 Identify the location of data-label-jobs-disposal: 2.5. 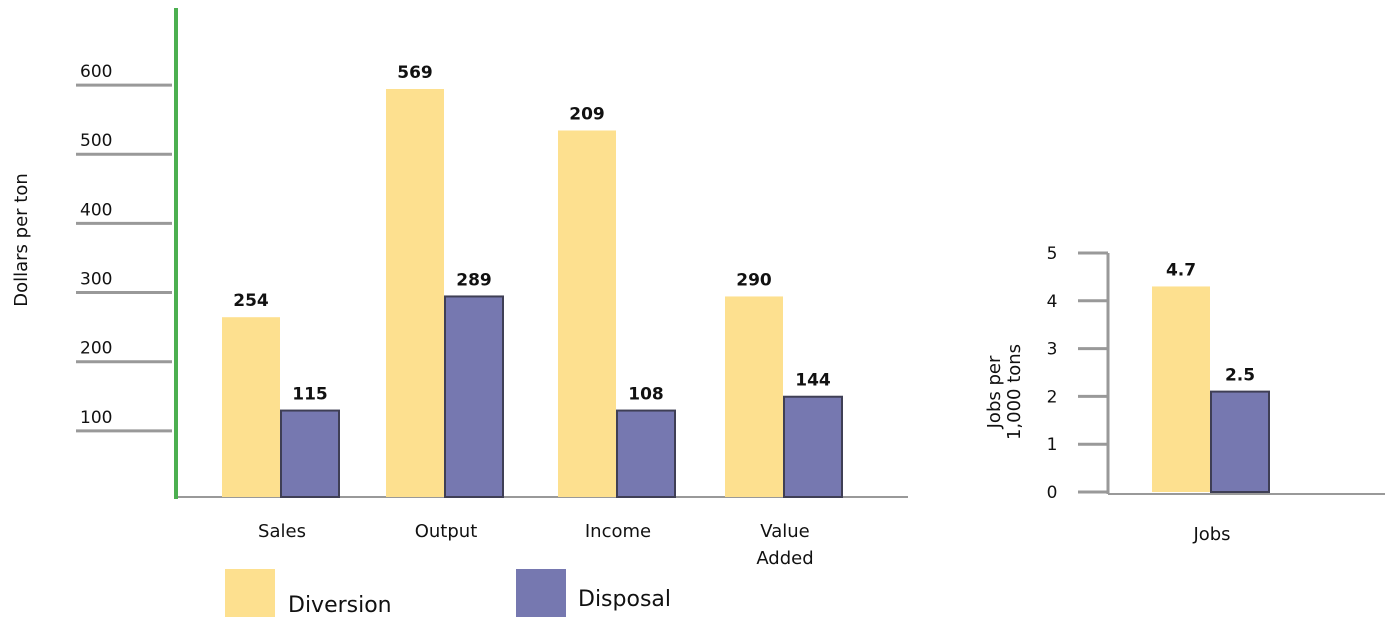
(1240, 376).